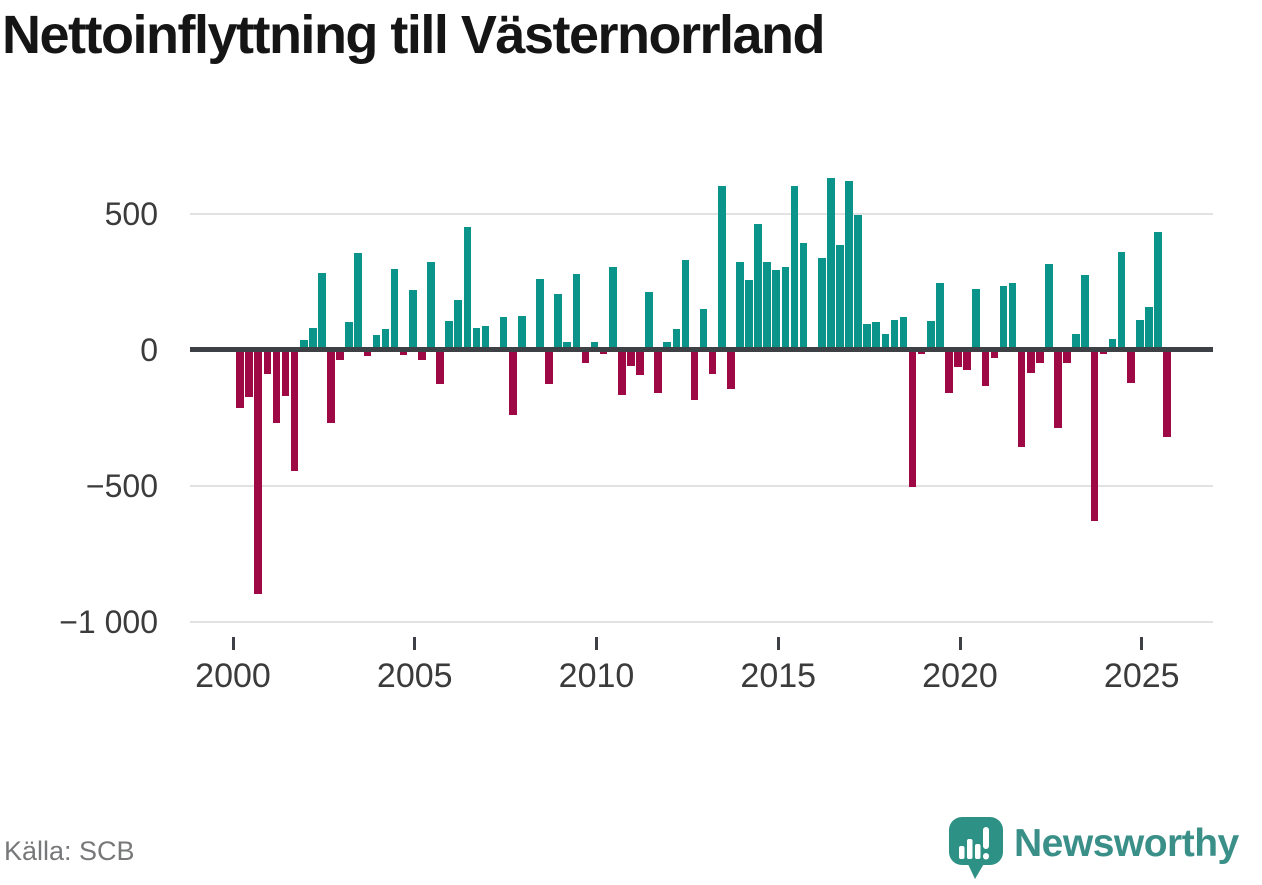 The height and width of the screenshot is (885, 1262). Describe the element at coordinates (778, 676) in the screenshot. I see `x-axis-label-2015: 2015` at that location.